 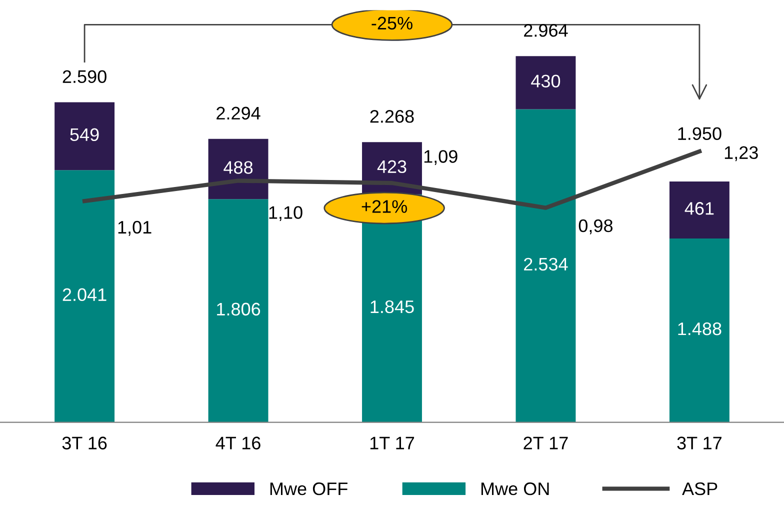 What do you see at coordinates (385, 206) in the screenshot?
I see `annotation: +21%` at bounding box center [385, 206].